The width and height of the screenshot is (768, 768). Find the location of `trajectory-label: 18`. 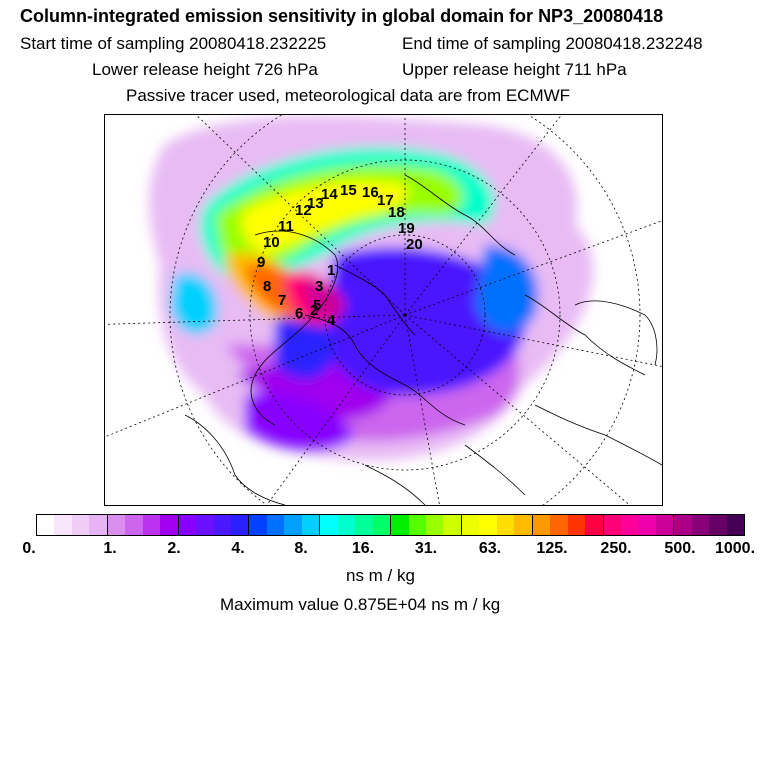

trajectory-label: 18 is located at coordinates (396, 212).